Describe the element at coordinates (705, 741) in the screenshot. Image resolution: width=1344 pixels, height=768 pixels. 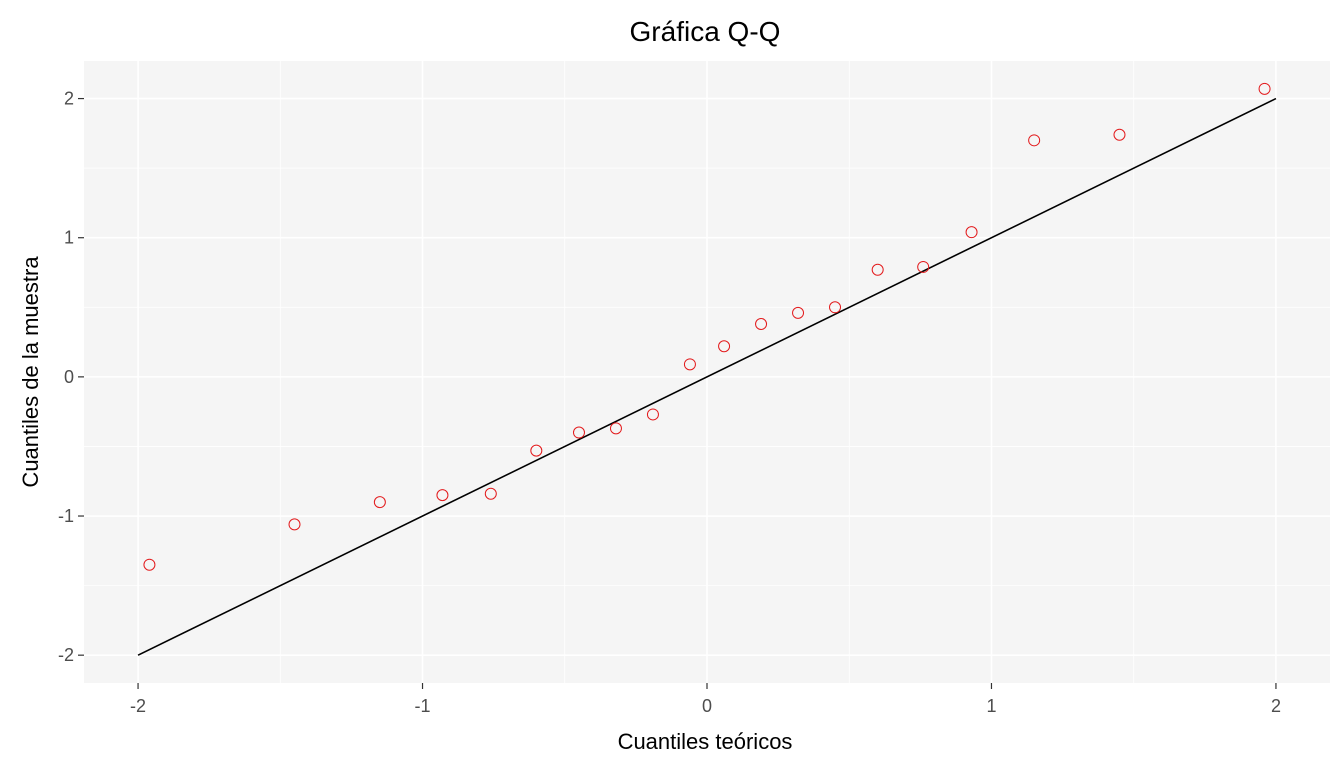
I see `x-axis-title: Cuantiles teóricos` at that location.